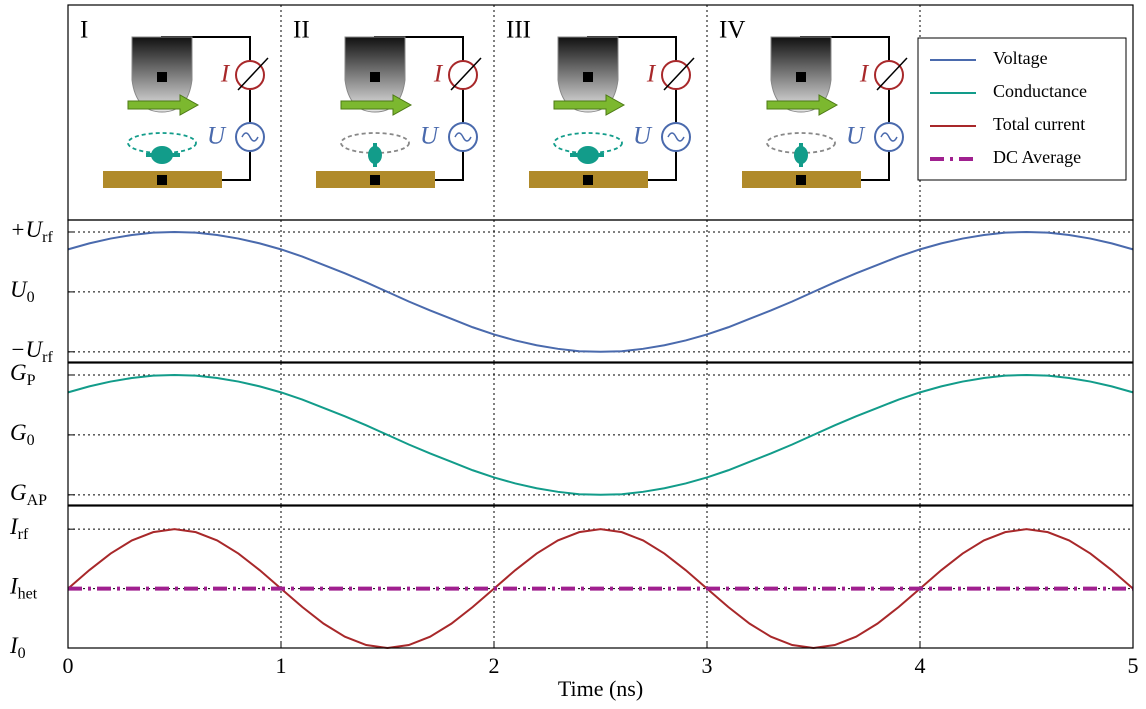 This screenshot has width=1146, height=709. I want to click on x-tick-label: 2, so click(494, 665).